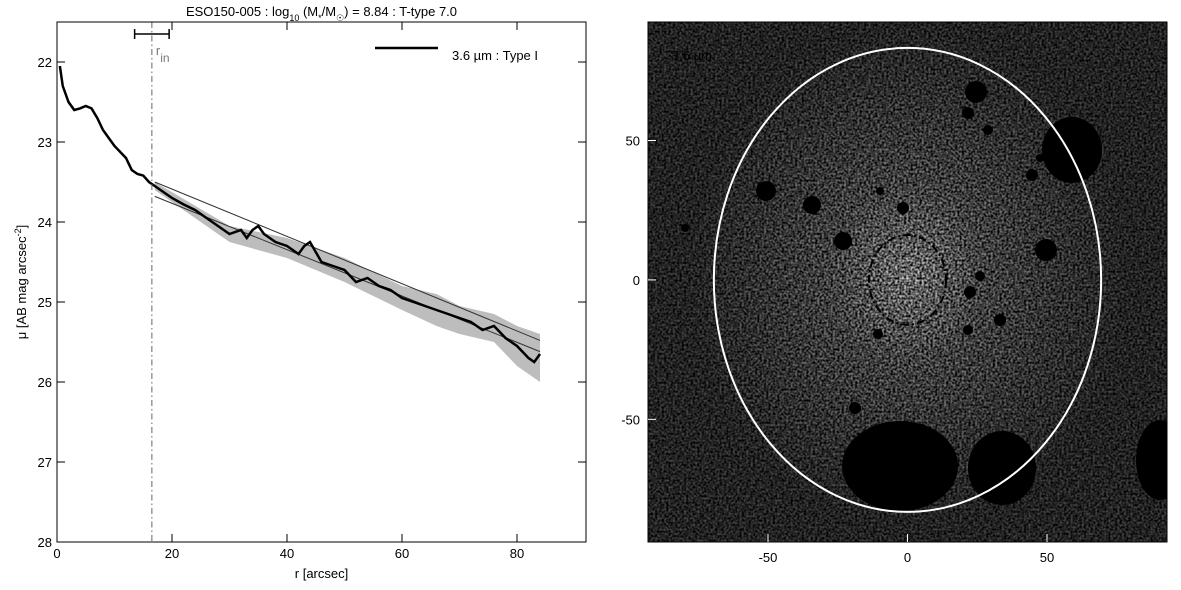 The image size is (1181, 590). I want to click on y-tick-label: 0, so click(636, 280).